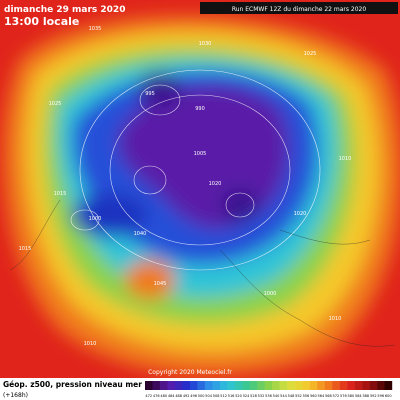 This screenshot has height=400, width=400. Describe the element at coordinates (328, 396) in the screenshot. I see `scale-label: 568` at that location.